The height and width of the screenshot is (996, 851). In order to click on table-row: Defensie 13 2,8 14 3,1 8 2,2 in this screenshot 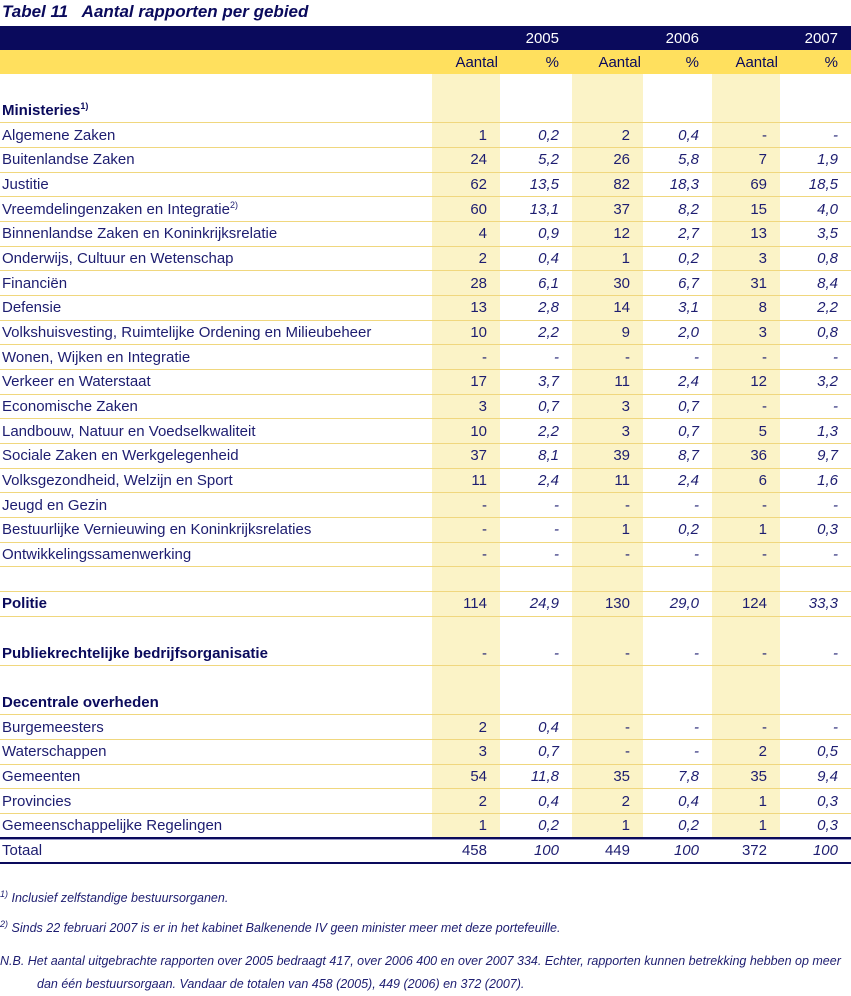, I will do `click(425, 308)`.